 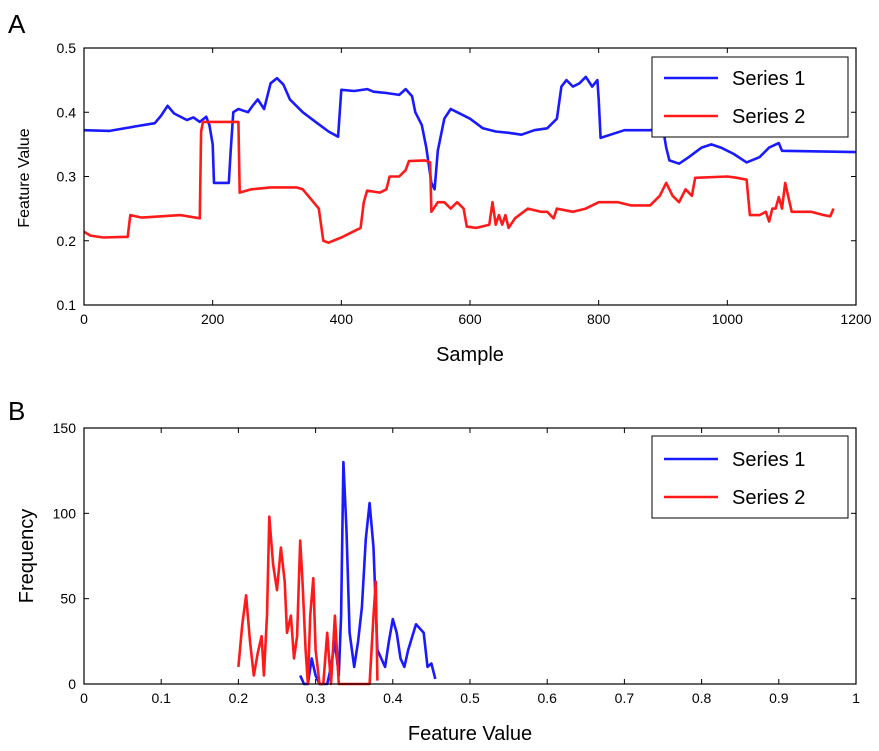 I want to click on panel-b-series-1-line, so click(x=368, y=573).